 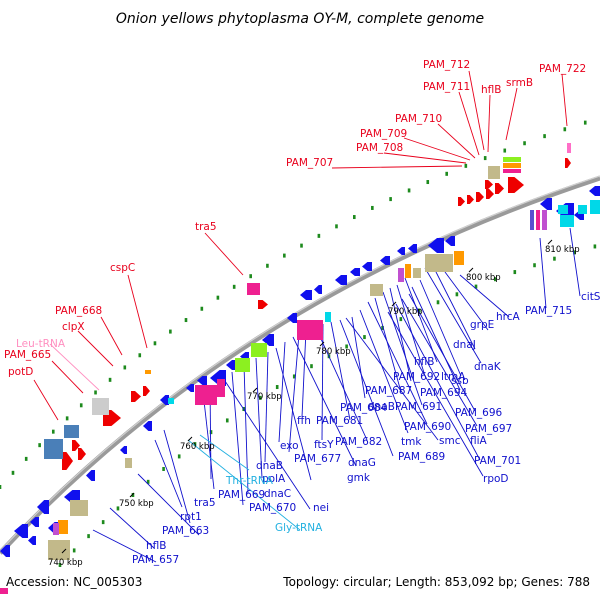 What do you see at coordinates (483, 278) in the screenshot?
I see `scale-tick-label: 800 kbp` at bounding box center [483, 278].